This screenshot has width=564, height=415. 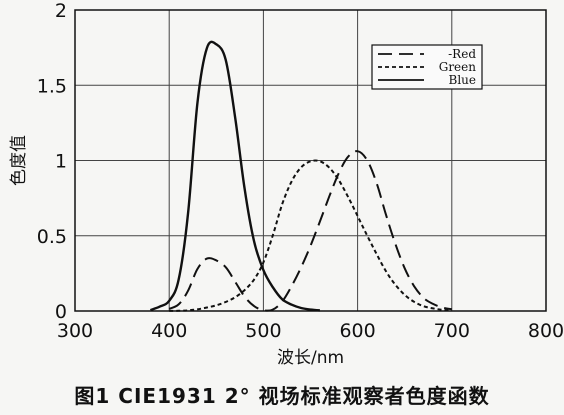 What do you see at coordinates (52, 86) in the screenshot?
I see `y-tick-label: 1.5` at bounding box center [52, 86].